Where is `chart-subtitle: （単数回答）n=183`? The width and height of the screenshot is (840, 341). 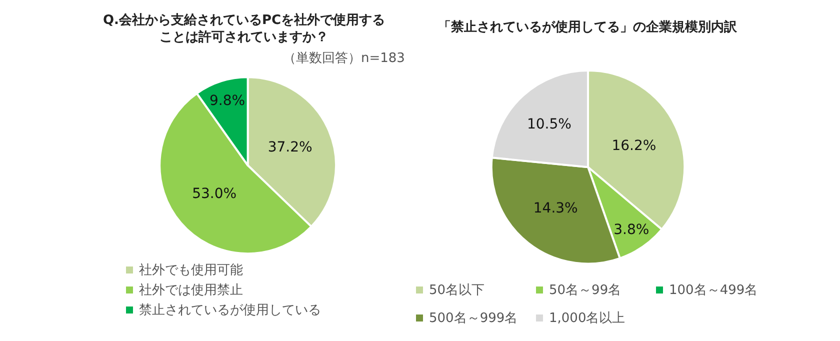
chart-subtitle: （単数回答）n=183 is located at coordinates (344, 58).